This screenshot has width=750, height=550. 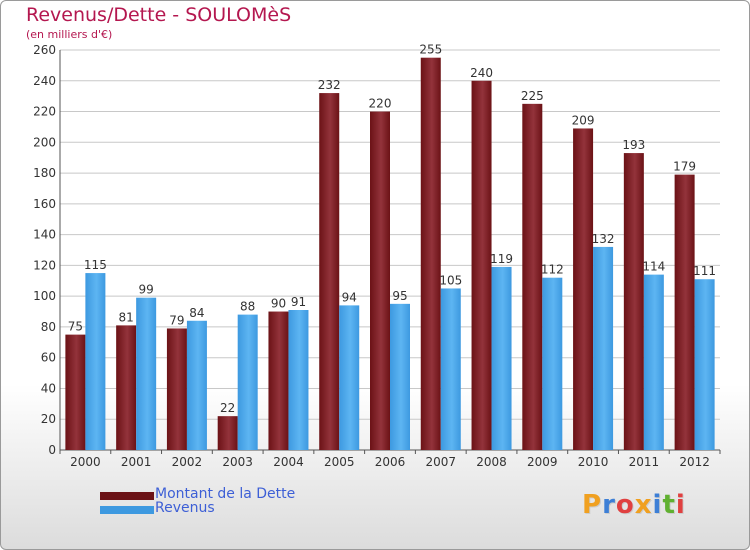 I want to click on data-label-debt: 255, so click(x=430, y=50).